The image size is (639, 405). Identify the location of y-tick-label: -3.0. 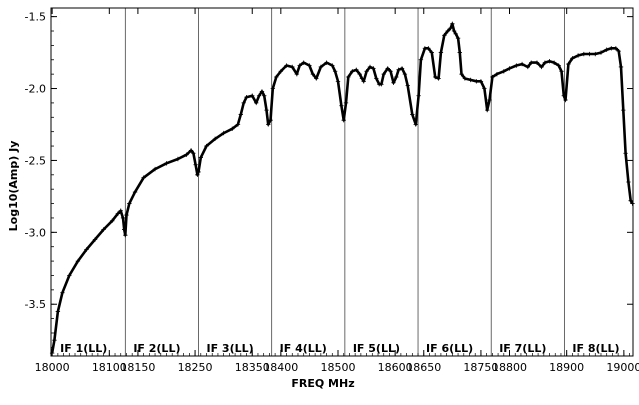
(35, 232).